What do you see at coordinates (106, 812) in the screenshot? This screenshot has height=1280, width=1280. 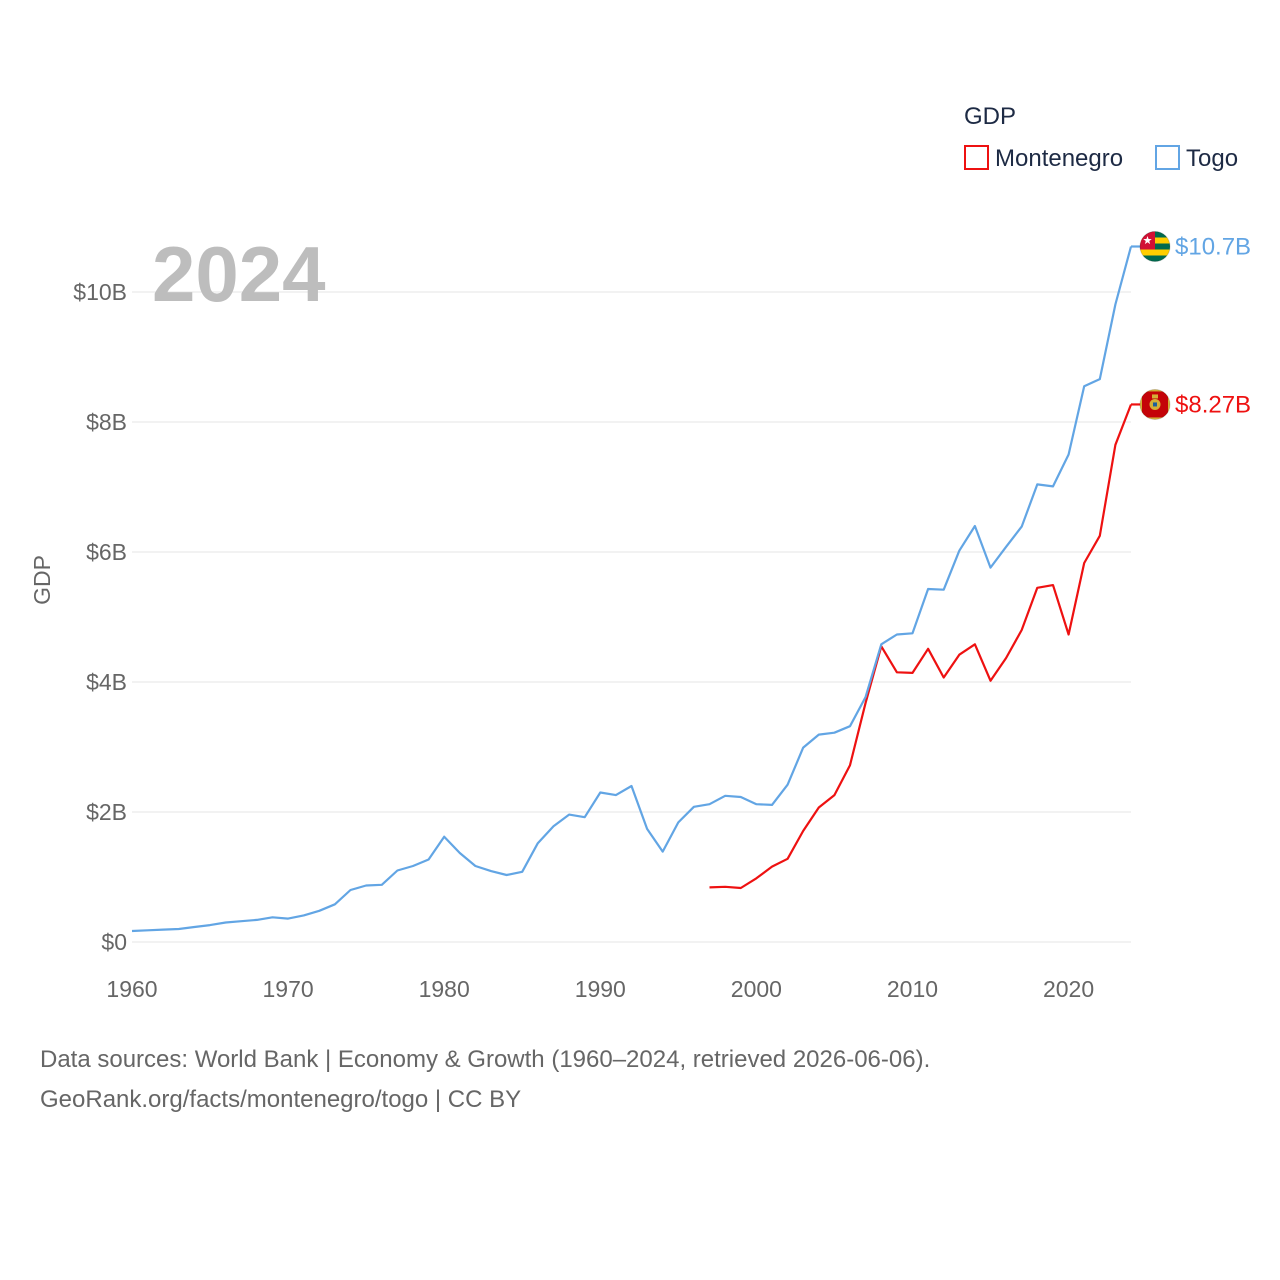 I see `y-tick-label: $2B` at bounding box center [106, 812].